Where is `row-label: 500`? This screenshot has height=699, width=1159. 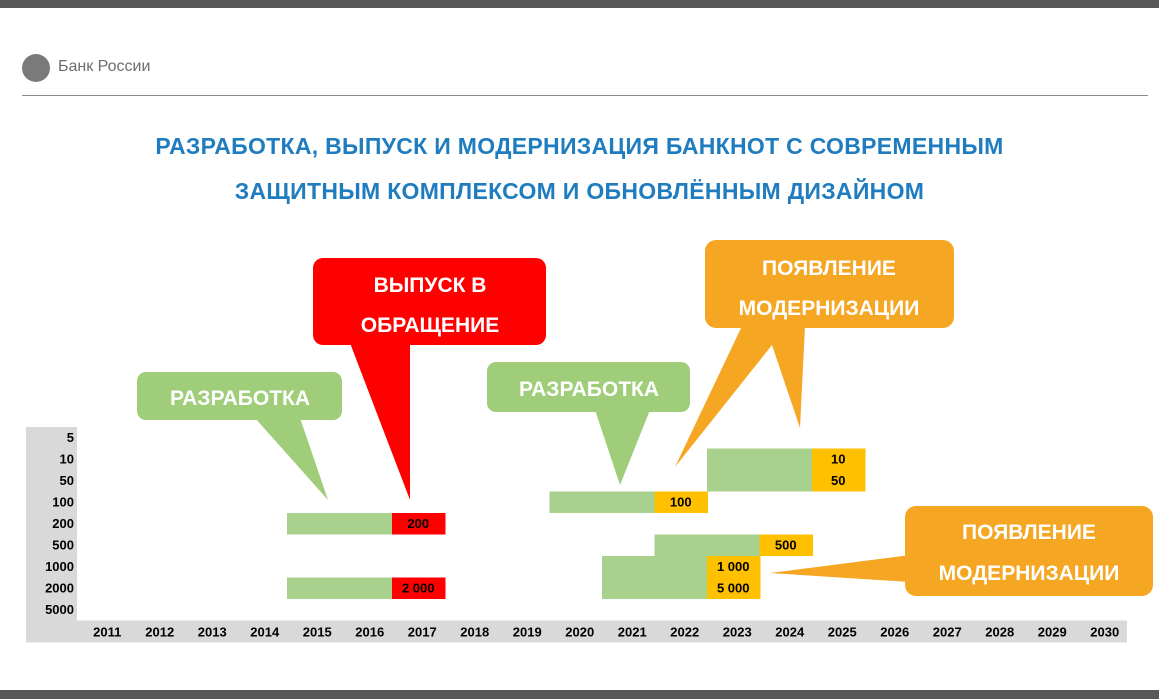
row-label: 500 is located at coordinates (63, 545).